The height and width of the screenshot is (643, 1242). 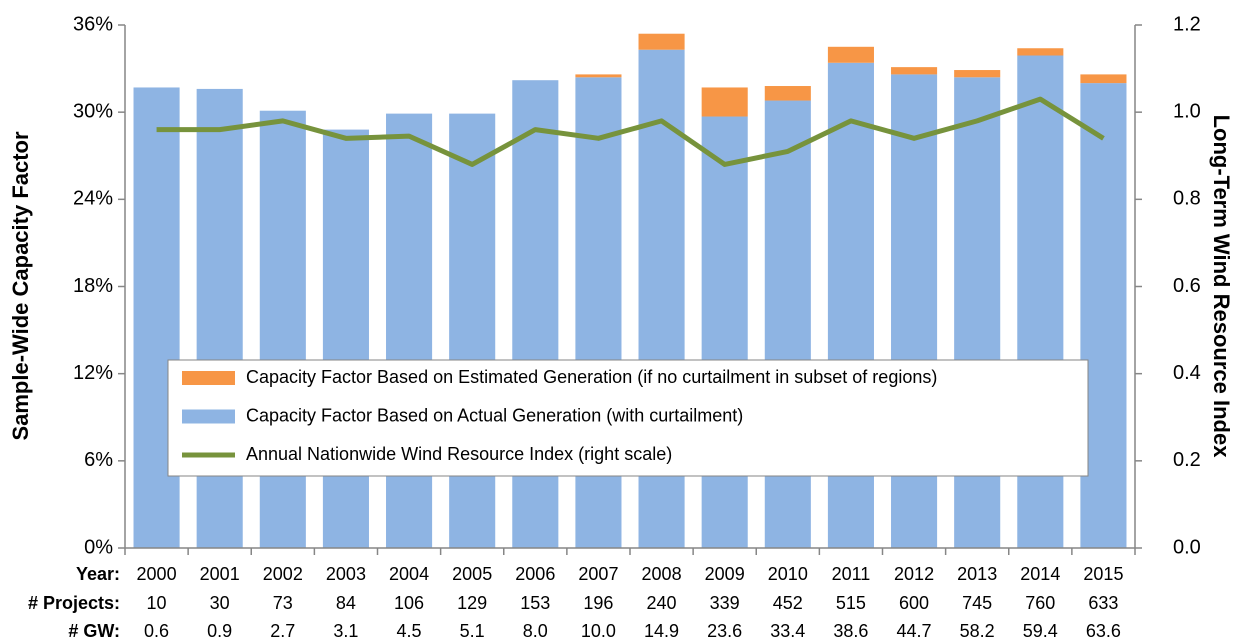 What do you see at coordinates (914, 574) in the screenshot?
I see `x-tick-label: 2012` at bounding box center [914, 574].